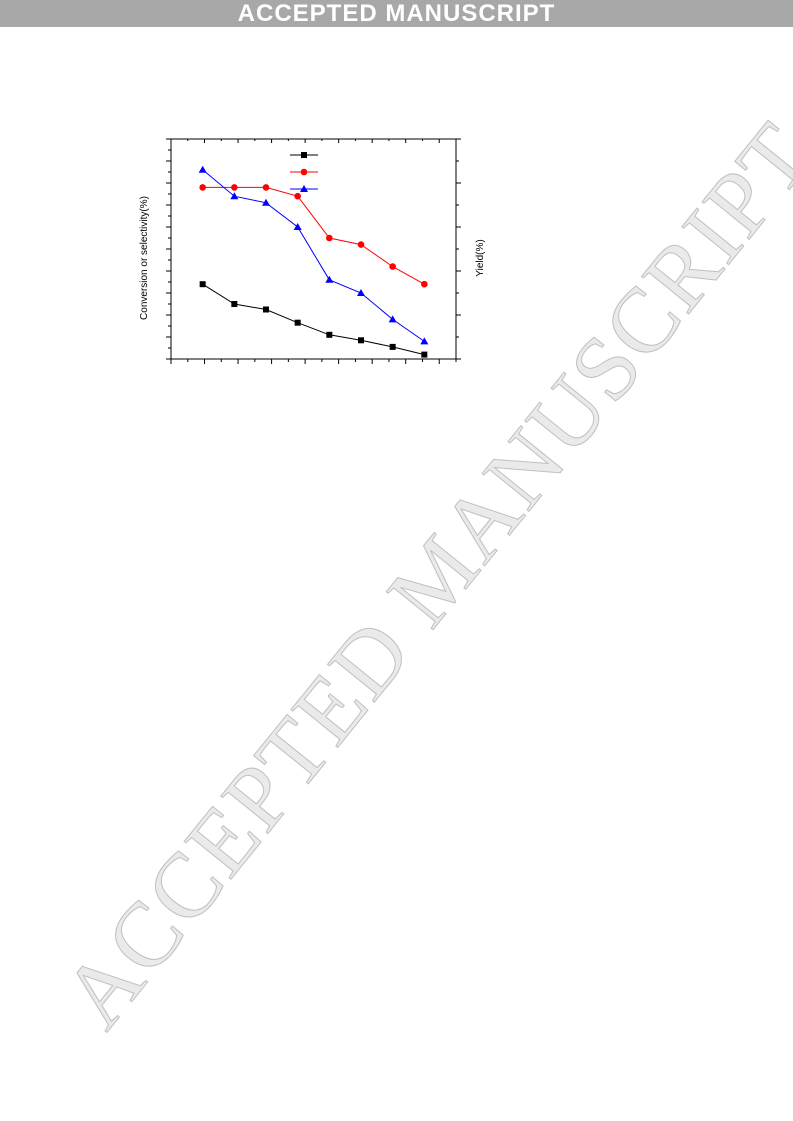  What do you see at coordinates (396, 13) in the screenshot?
I see `accepted-manuscript-banner: ACCEPTED MANUSCRIPT` at bounding box center [396, 13].